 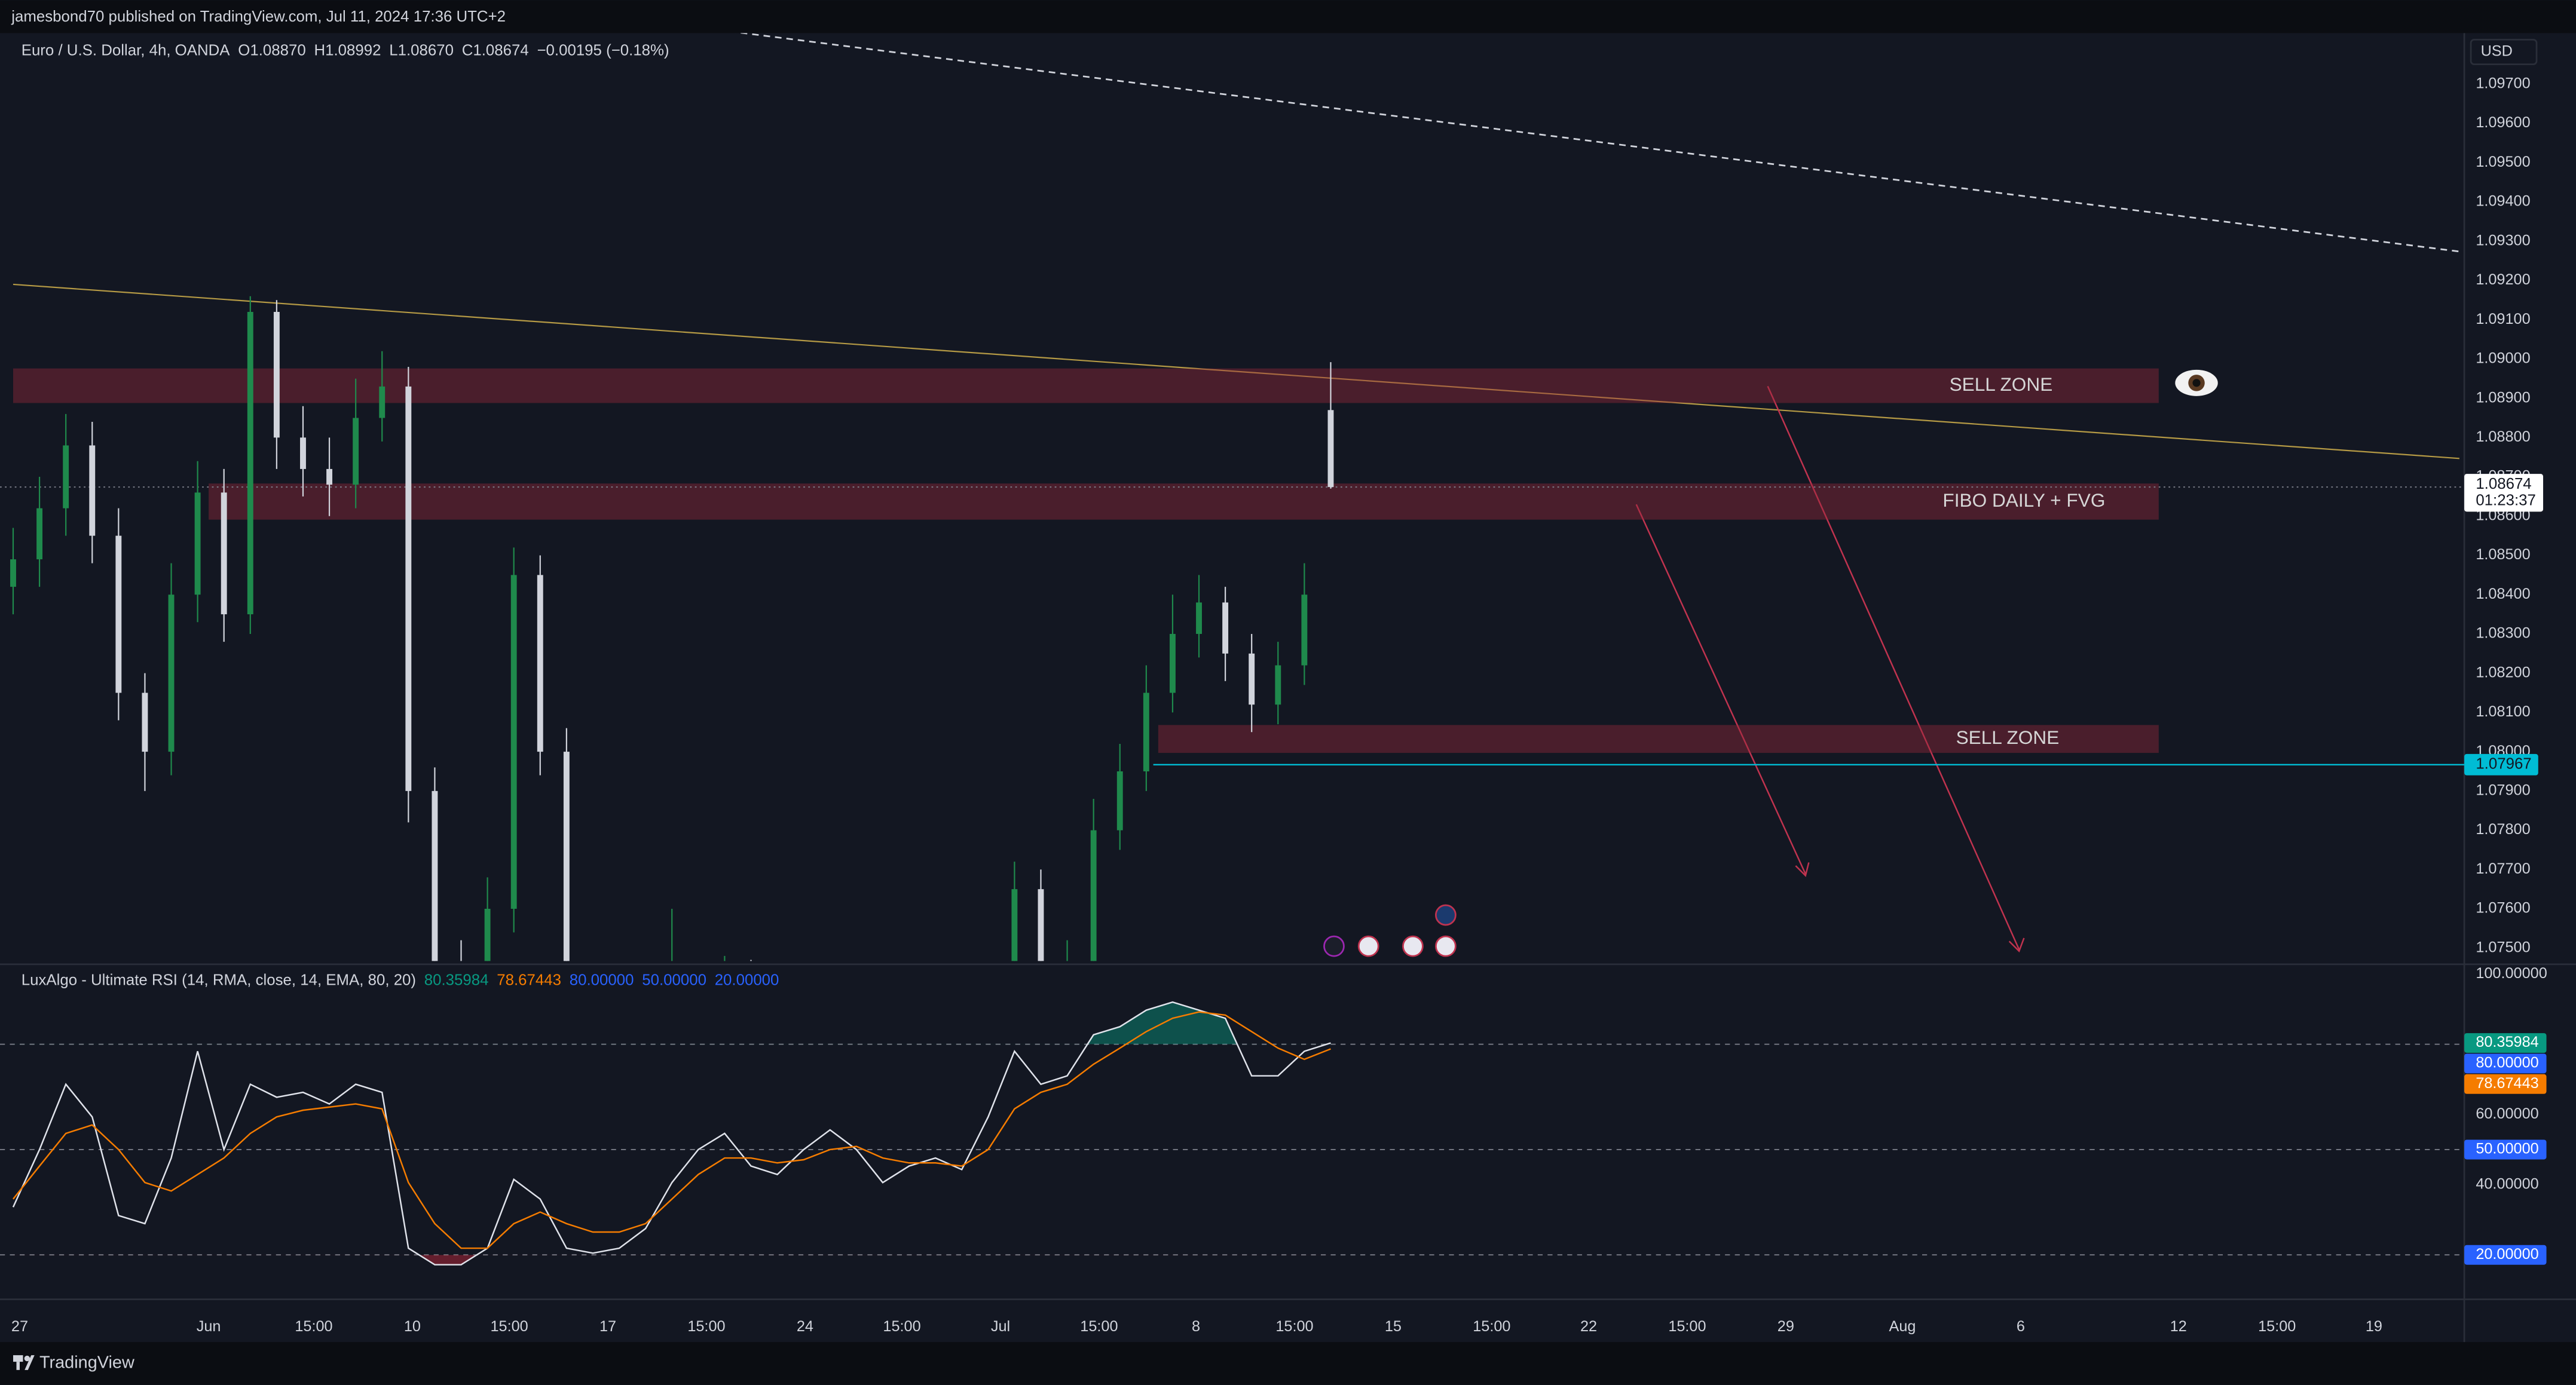 I want to click on level-label-box, so click(x=2501, y=765).